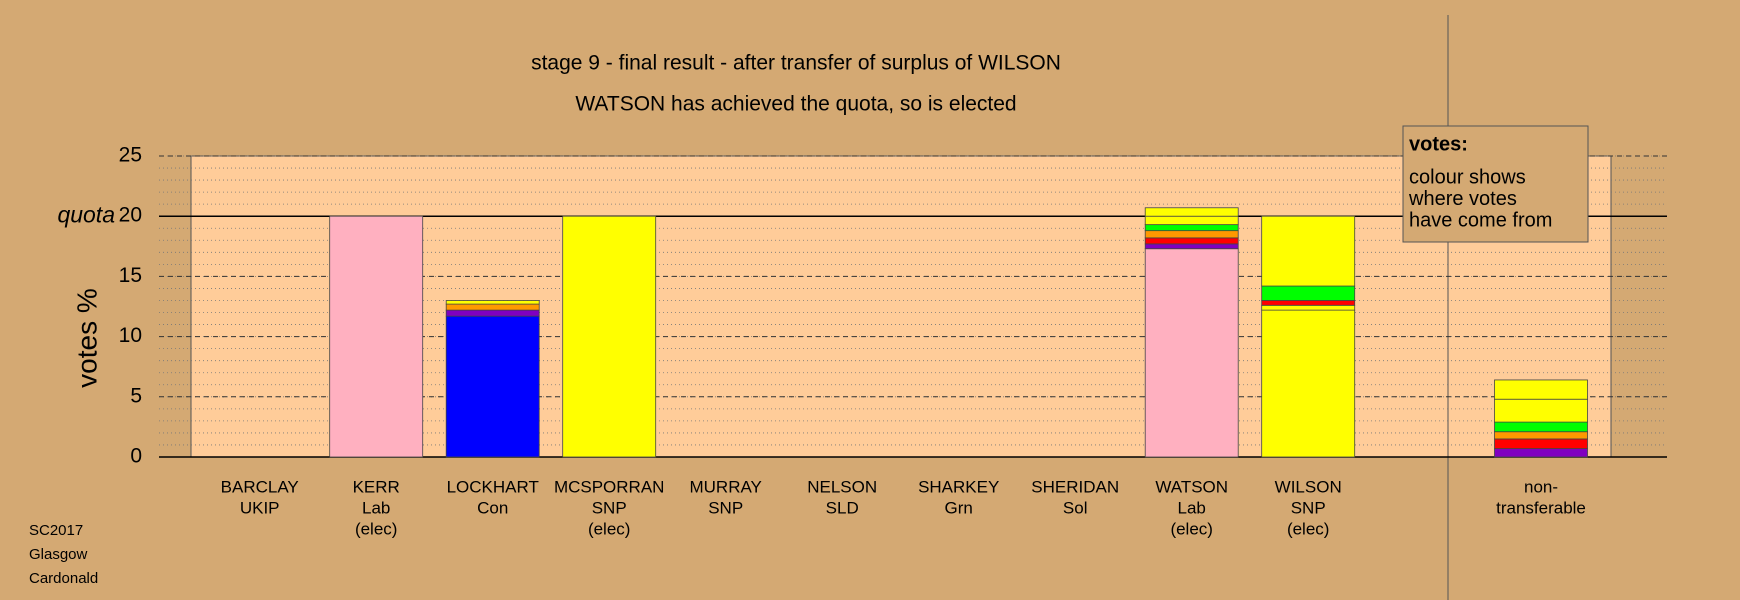 The width and height of the screenshot is (1740, 600). Describe the element at coordinates (1438, 144) in the screenshot. I see `legend-heading: votes:` at that location.